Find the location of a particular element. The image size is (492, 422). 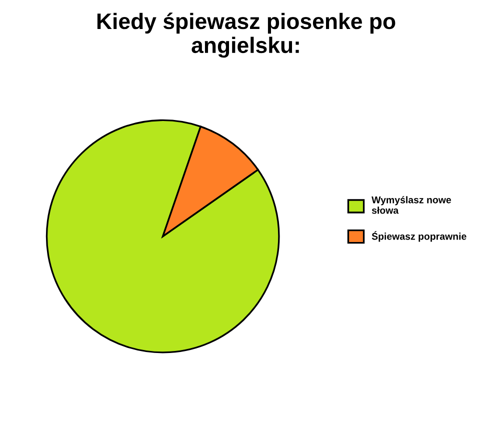

pie-slice is located at coordinates (210, 182).